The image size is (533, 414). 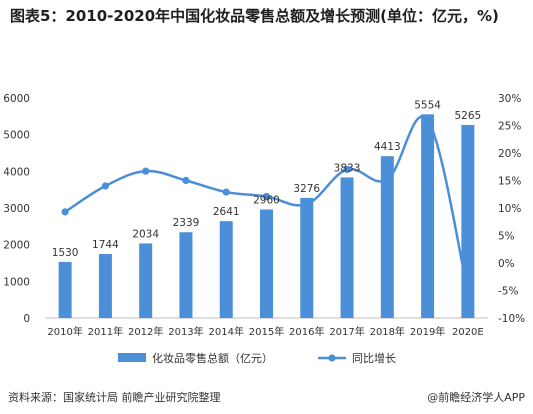 What do you see at coordinates (509, 154) in the screenshot?
I see `y-right-tick-label: 20%` at bounding box center [509, 154].